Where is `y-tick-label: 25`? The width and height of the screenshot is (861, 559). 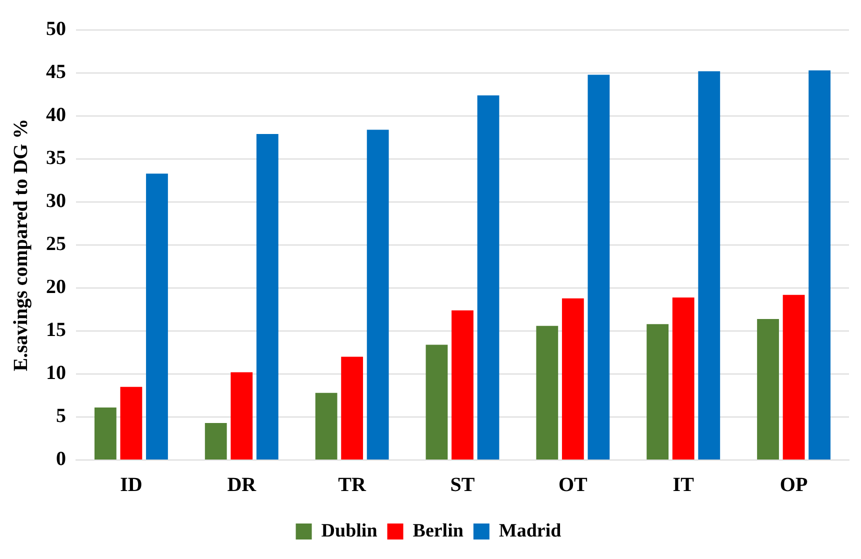
y-tick-label: 25 is located at coordinates (56, 244).